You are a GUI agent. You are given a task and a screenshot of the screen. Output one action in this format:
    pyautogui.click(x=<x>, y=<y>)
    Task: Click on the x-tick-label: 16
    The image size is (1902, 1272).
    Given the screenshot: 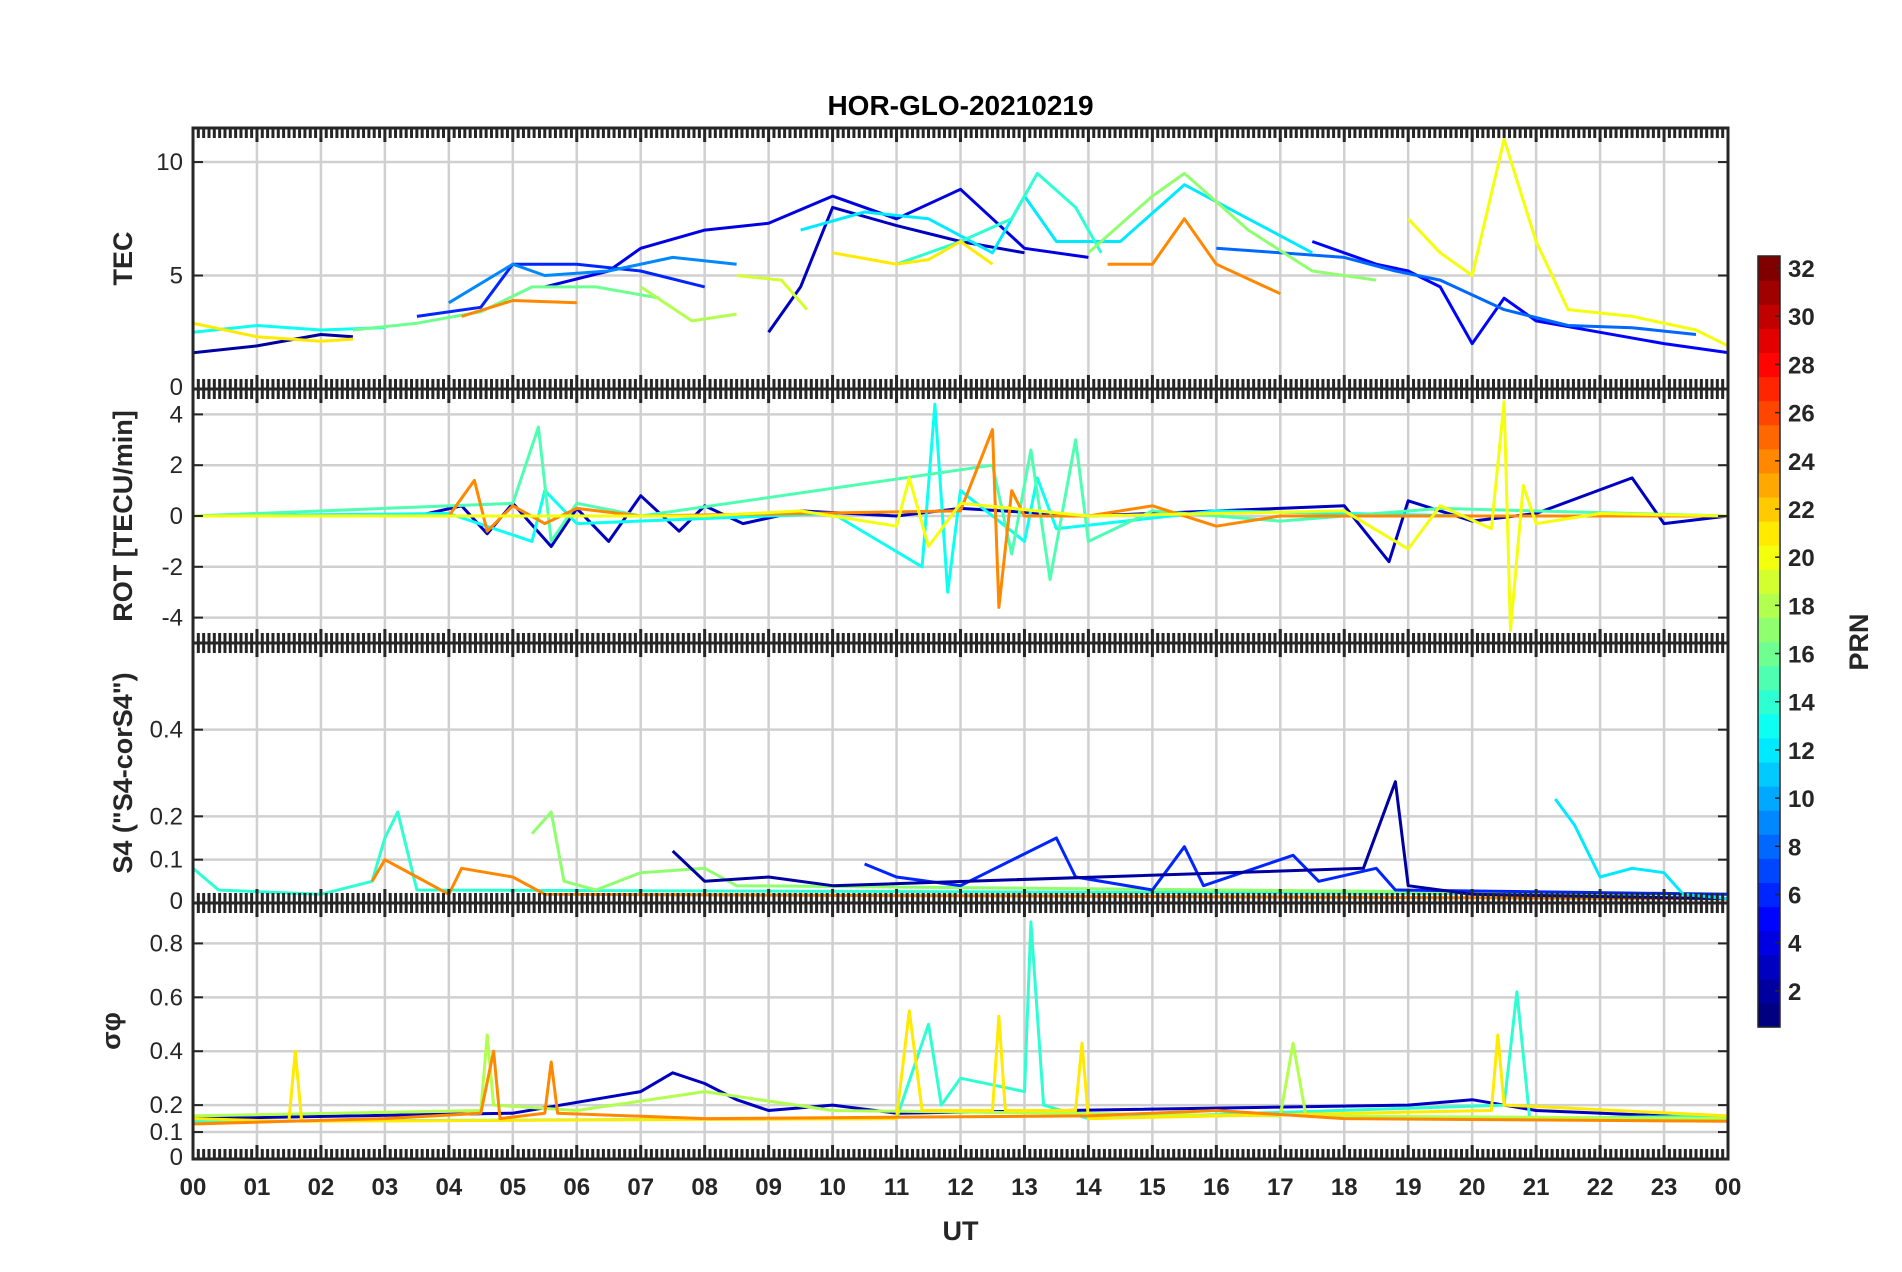 What is the action you would take?
    pyautogui.click(x=1216, y=1187)
    